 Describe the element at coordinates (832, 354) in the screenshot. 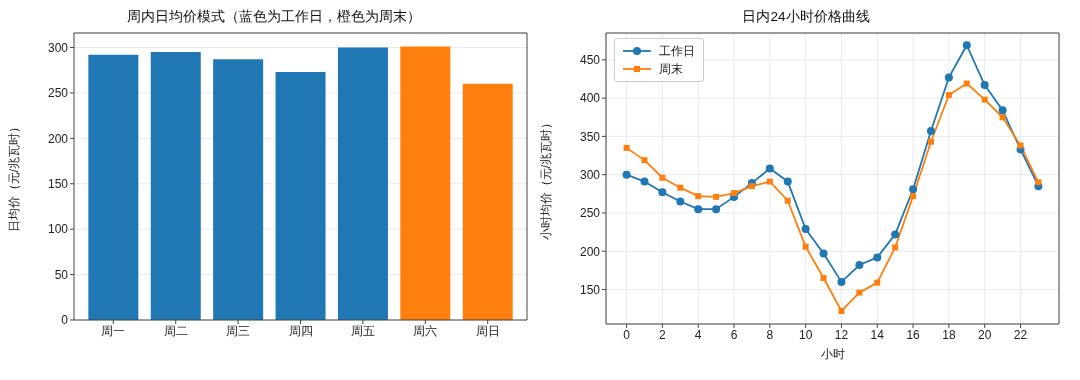

I see `x-axis-title: 小时` at that location.